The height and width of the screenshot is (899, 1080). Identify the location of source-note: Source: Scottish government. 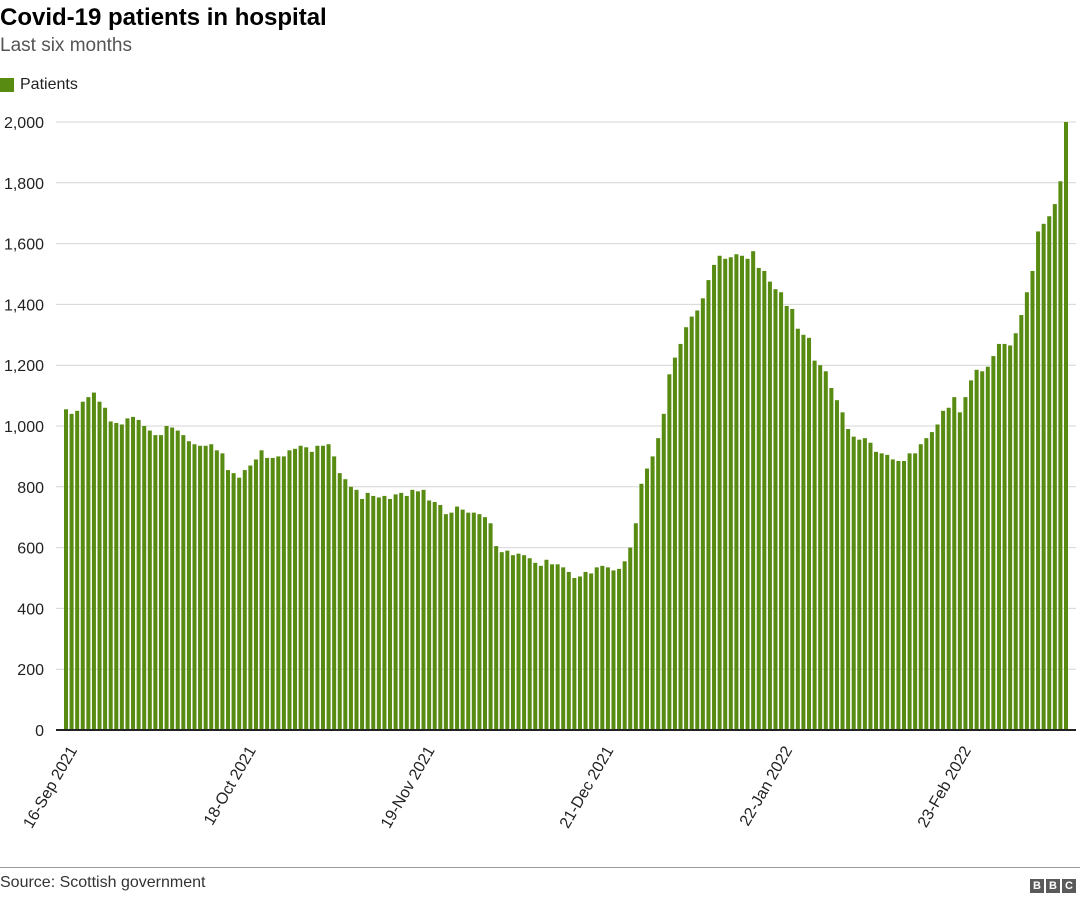
(103, 882).